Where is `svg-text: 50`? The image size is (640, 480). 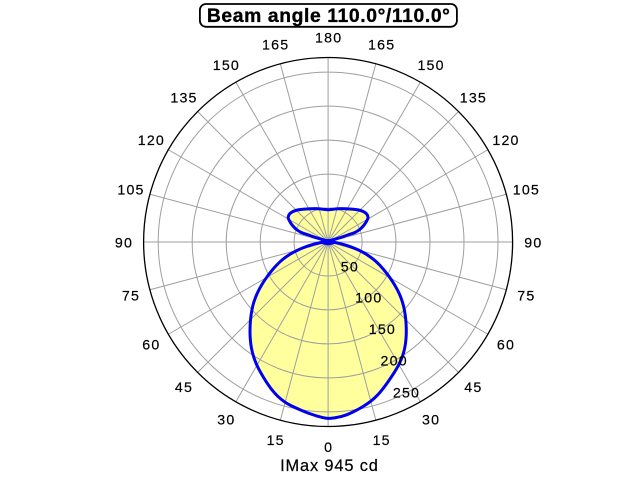 svg-text: 50 is located at coordinates (350, 267).